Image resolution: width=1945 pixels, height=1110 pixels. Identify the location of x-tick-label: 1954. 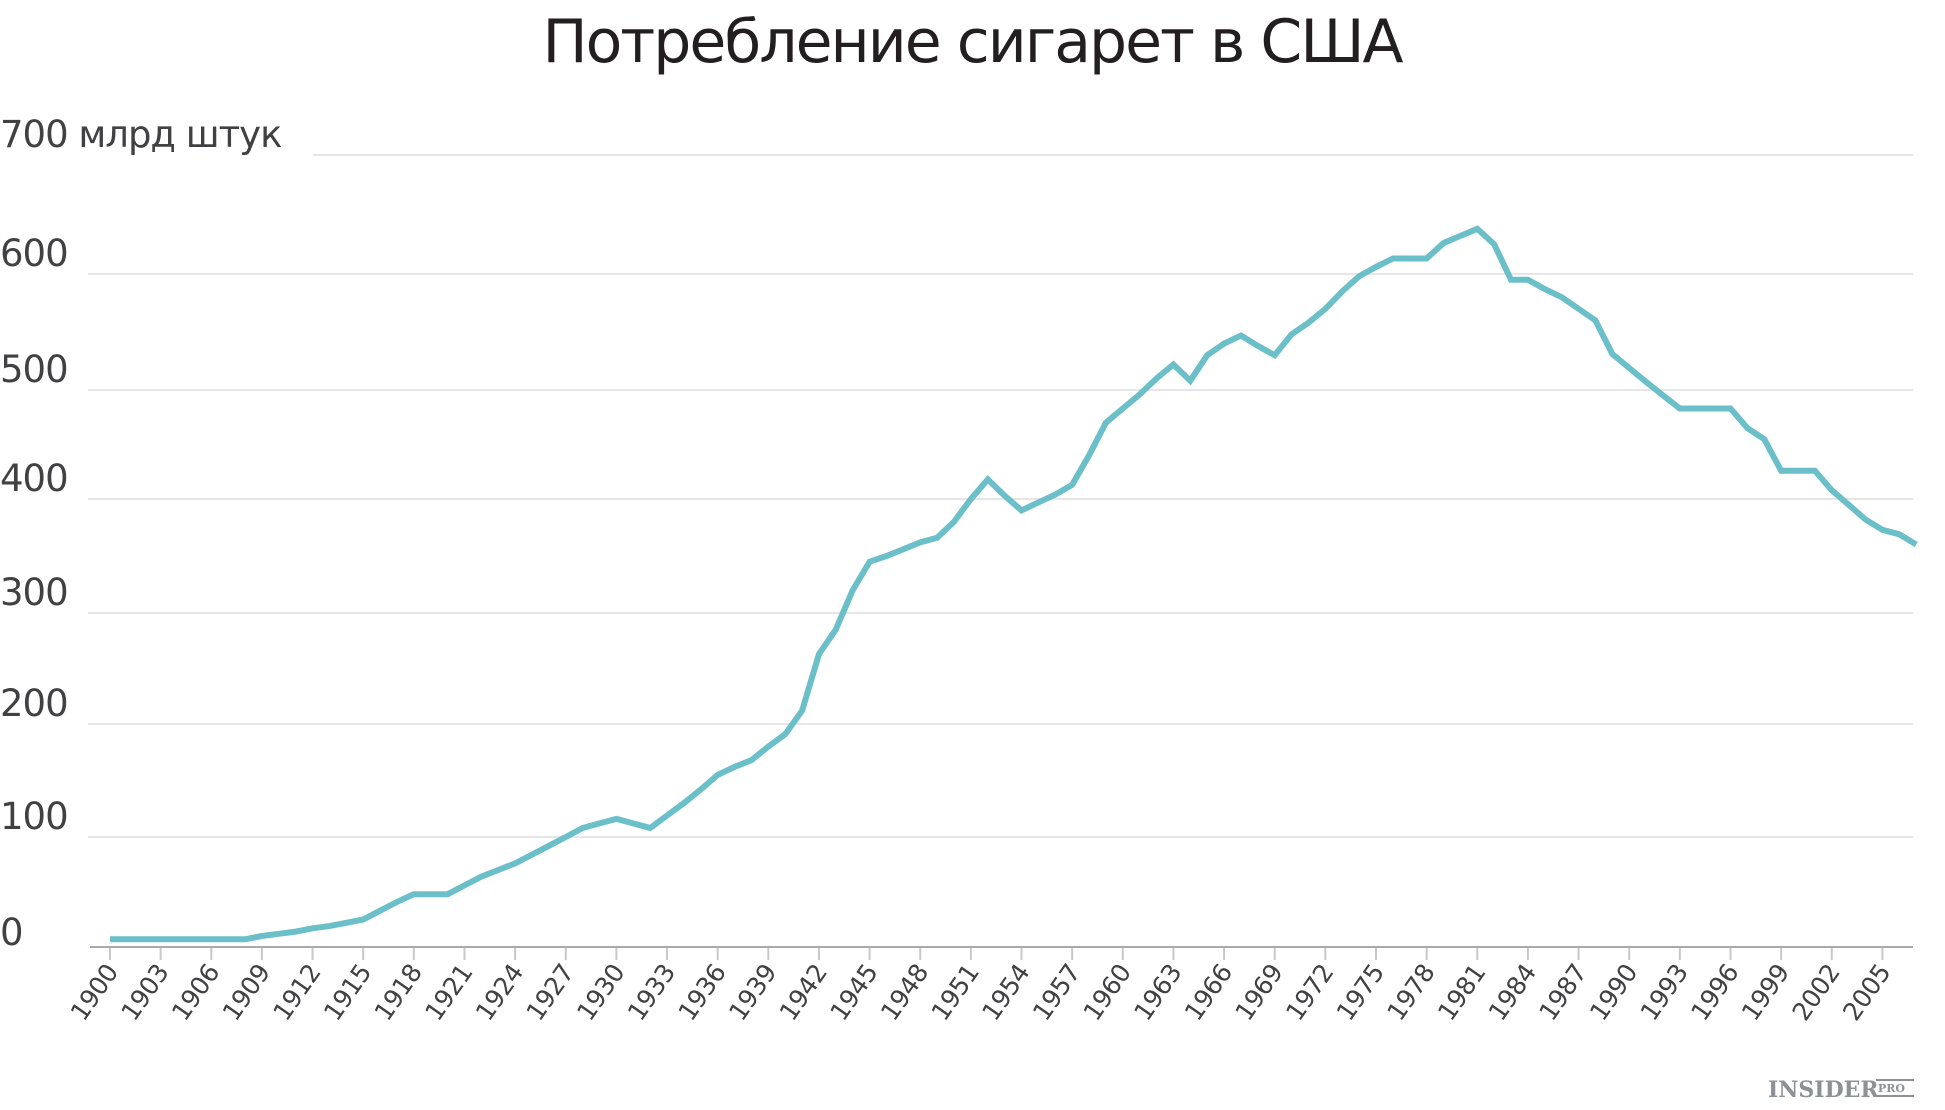
(1005, 992).